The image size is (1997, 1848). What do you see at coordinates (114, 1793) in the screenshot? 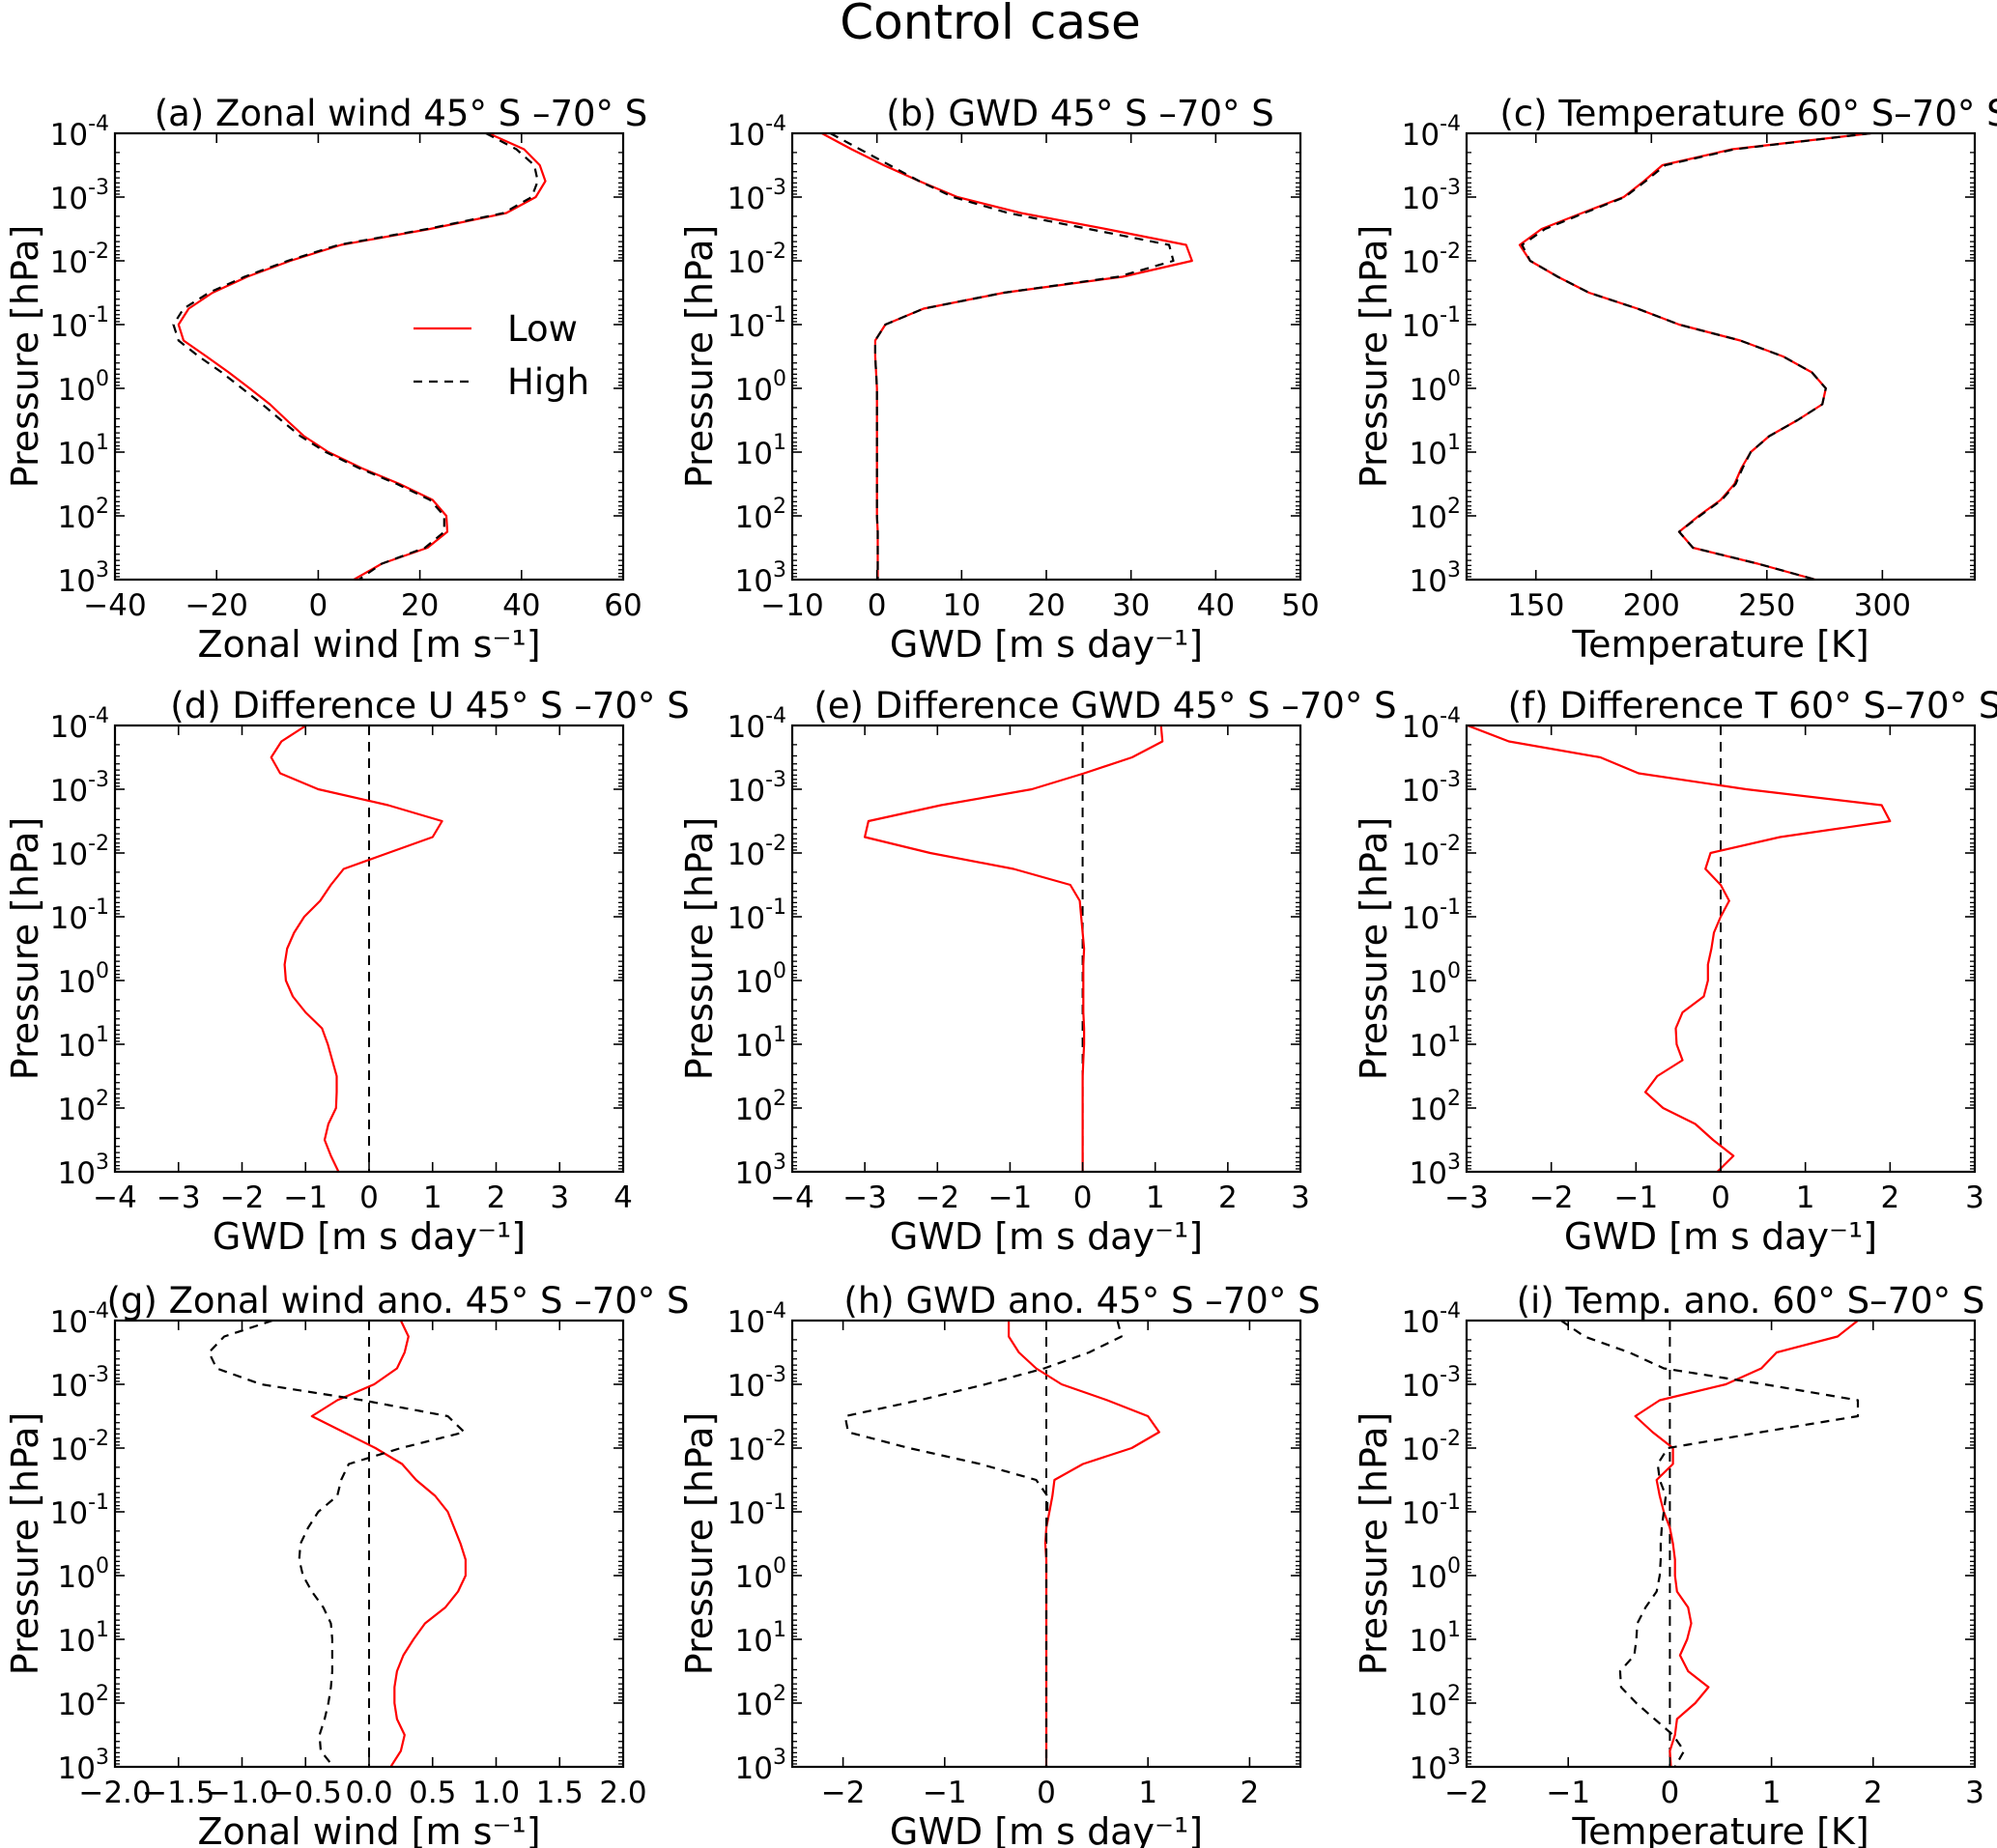
I see `x-tick-label: −2.0` at bounding box center [114, 1793].